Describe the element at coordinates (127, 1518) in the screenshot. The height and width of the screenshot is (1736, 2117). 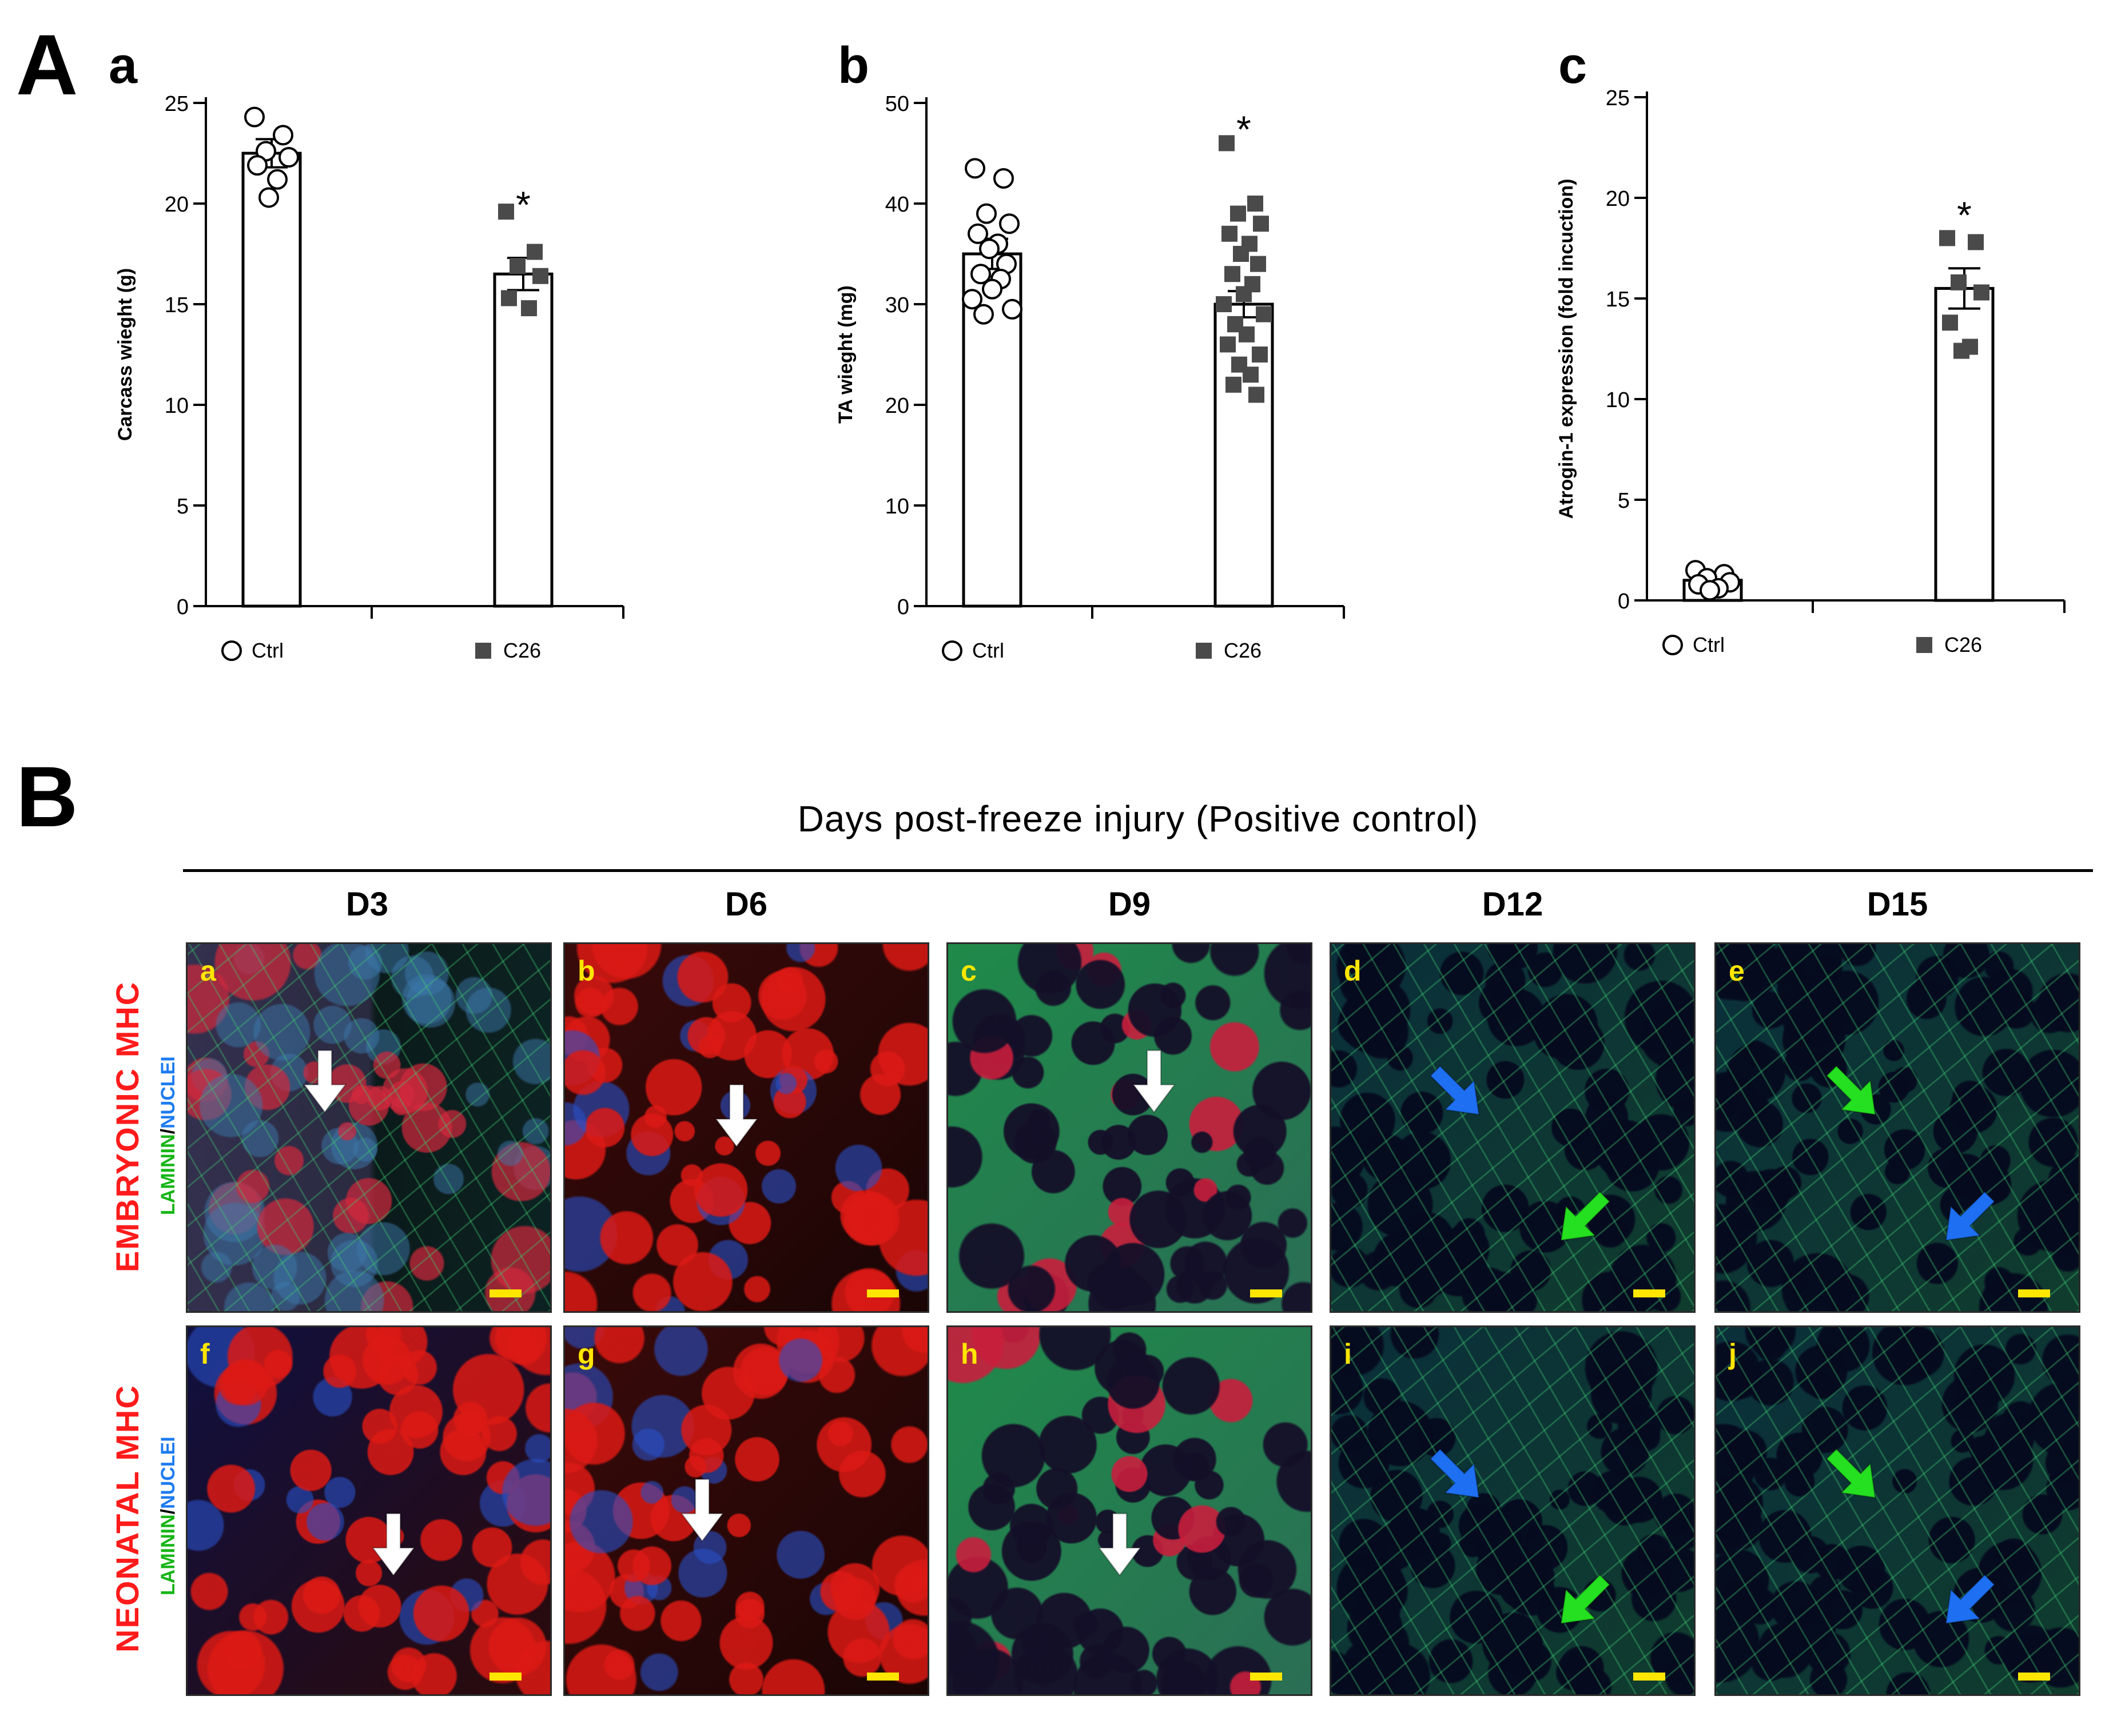
I see `row-label-neonatal-title: NEONATAL MHC` at that location.